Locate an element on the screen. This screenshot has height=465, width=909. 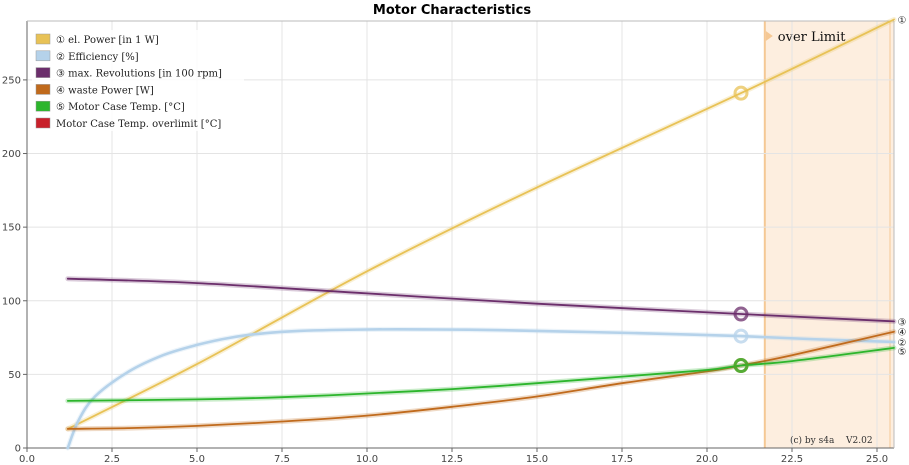
copyright-text: (c) by s4a is located at coordinates (812, 440).